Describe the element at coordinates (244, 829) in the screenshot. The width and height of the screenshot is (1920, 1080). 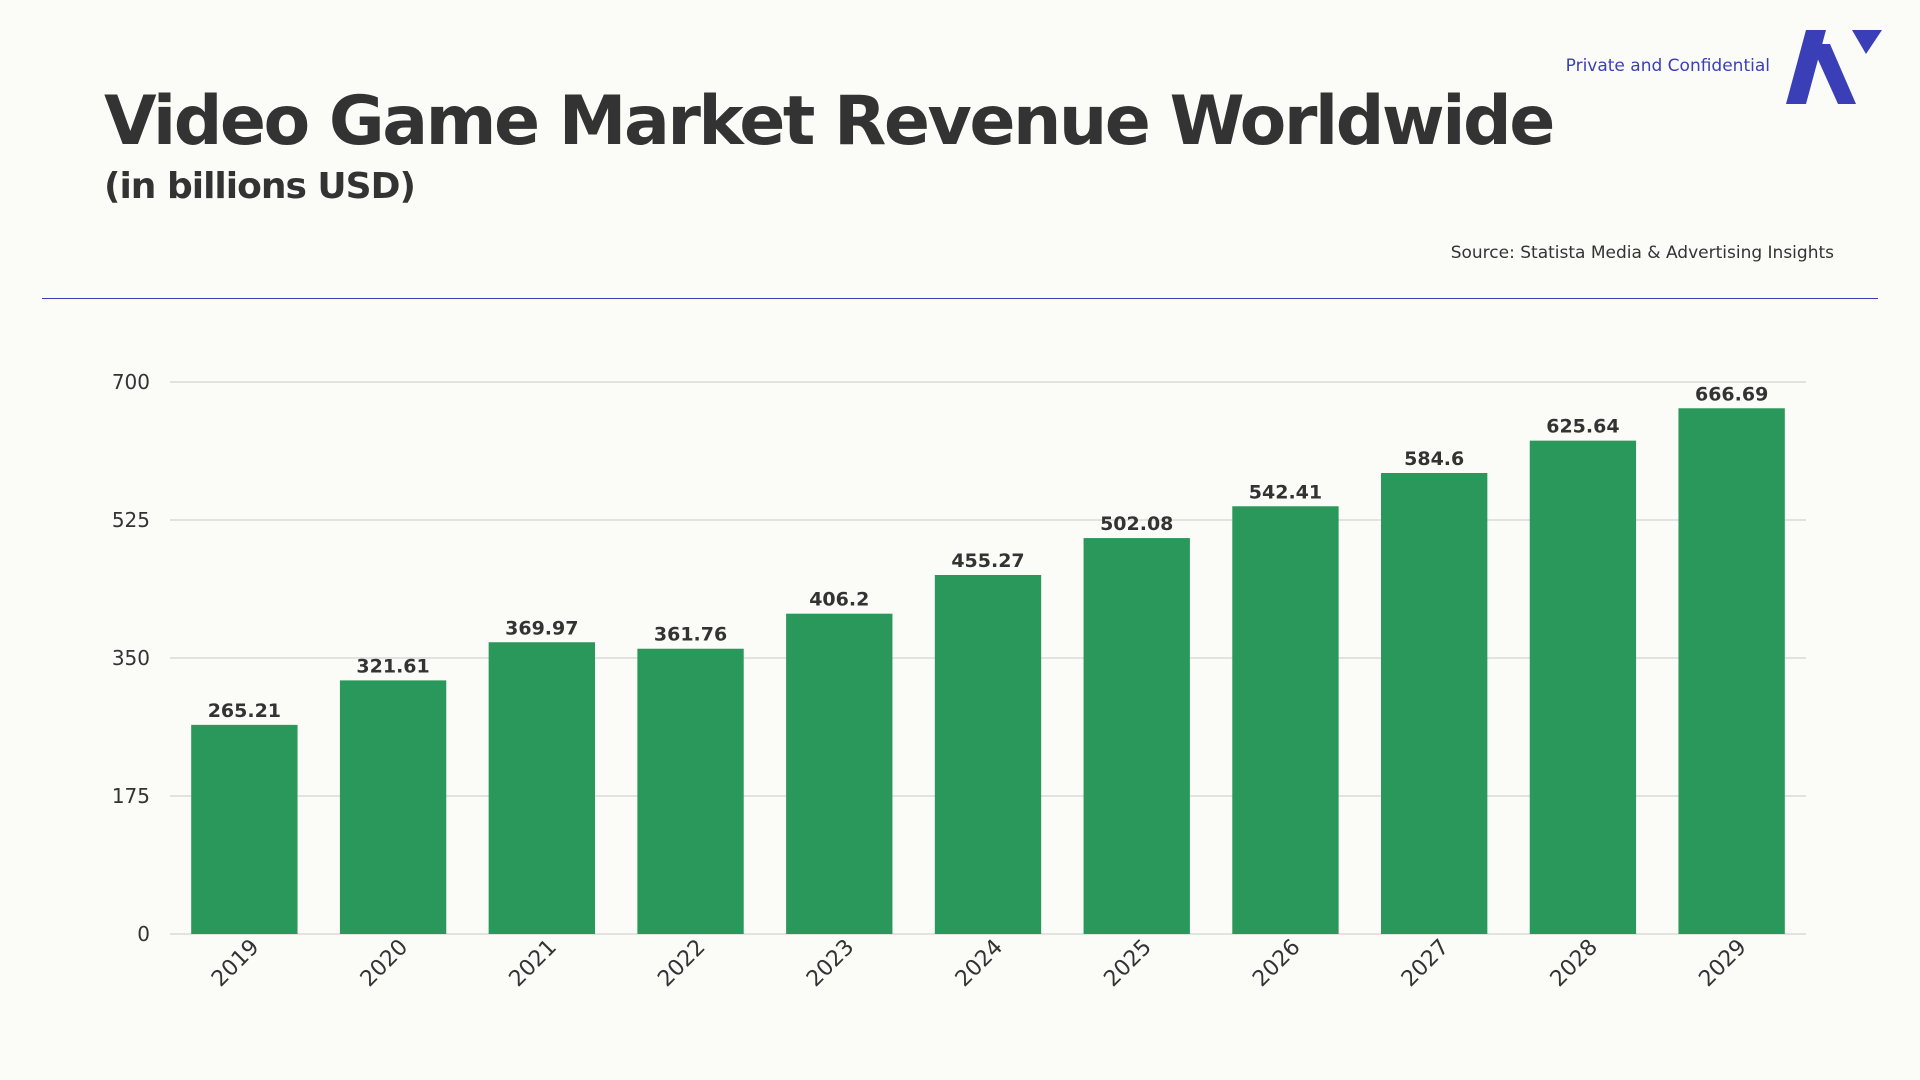
I see `bar-2019` at that location.